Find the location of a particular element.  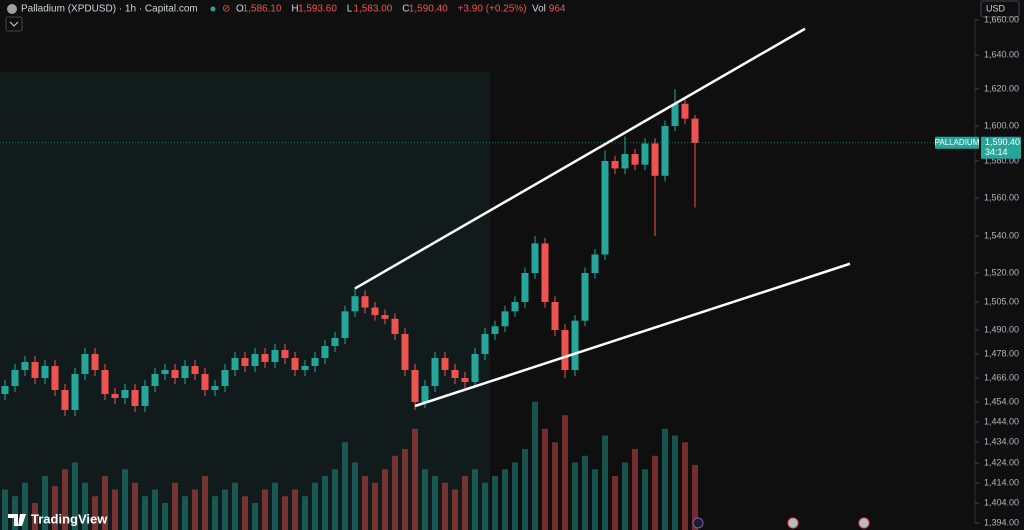

ohlc-key: O is located at coordinates (240, 9).